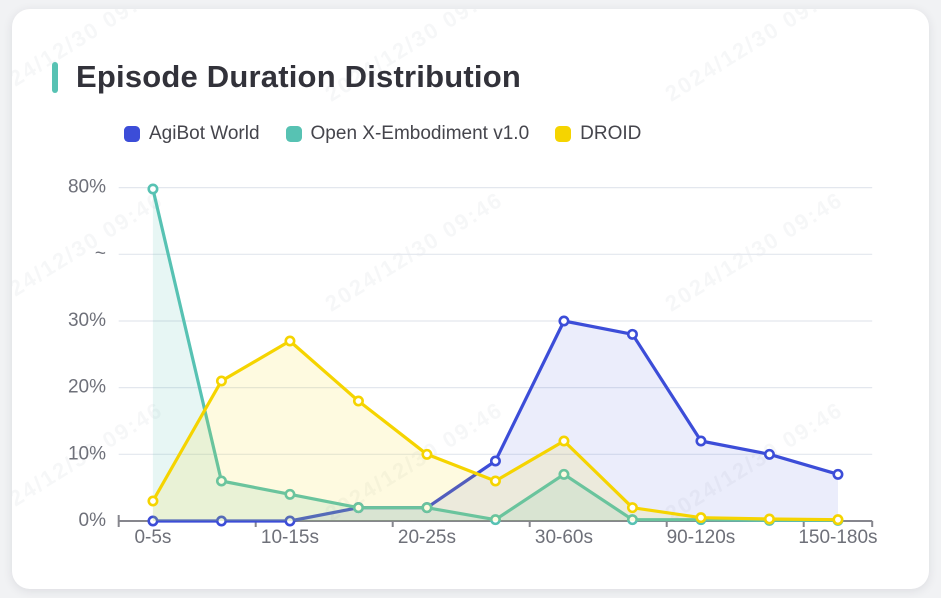 The width and height of the screenshot is (941, 598). What do you see at coordinates (298, 76) in the screenshot?
I see `page-title: Episode Duration Distribution` at bounding box center [298, 76].